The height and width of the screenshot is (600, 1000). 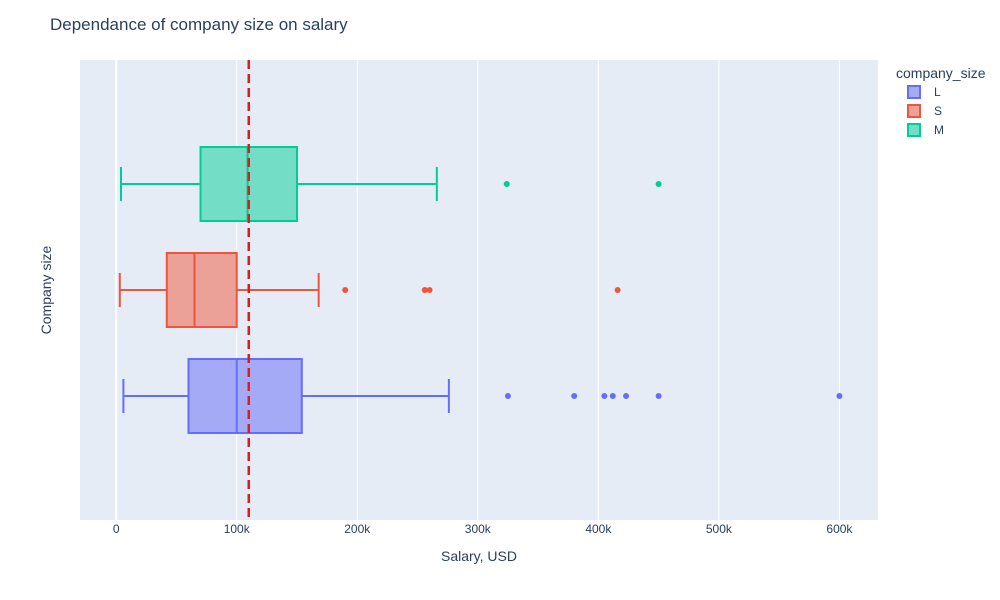 I want to click on x-tick-label: 200k, so click(x=357, y=529).